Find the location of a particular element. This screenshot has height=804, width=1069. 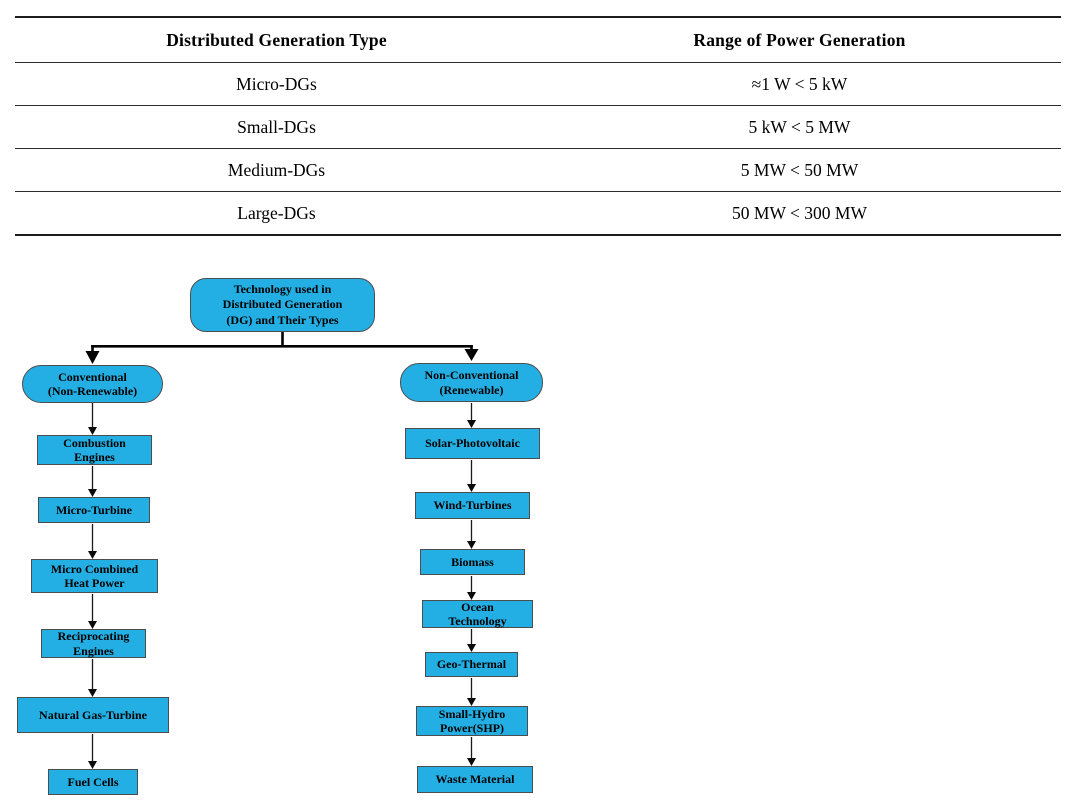

cell-dg-type: Medium-DGs is located at coordinates (276, 170).